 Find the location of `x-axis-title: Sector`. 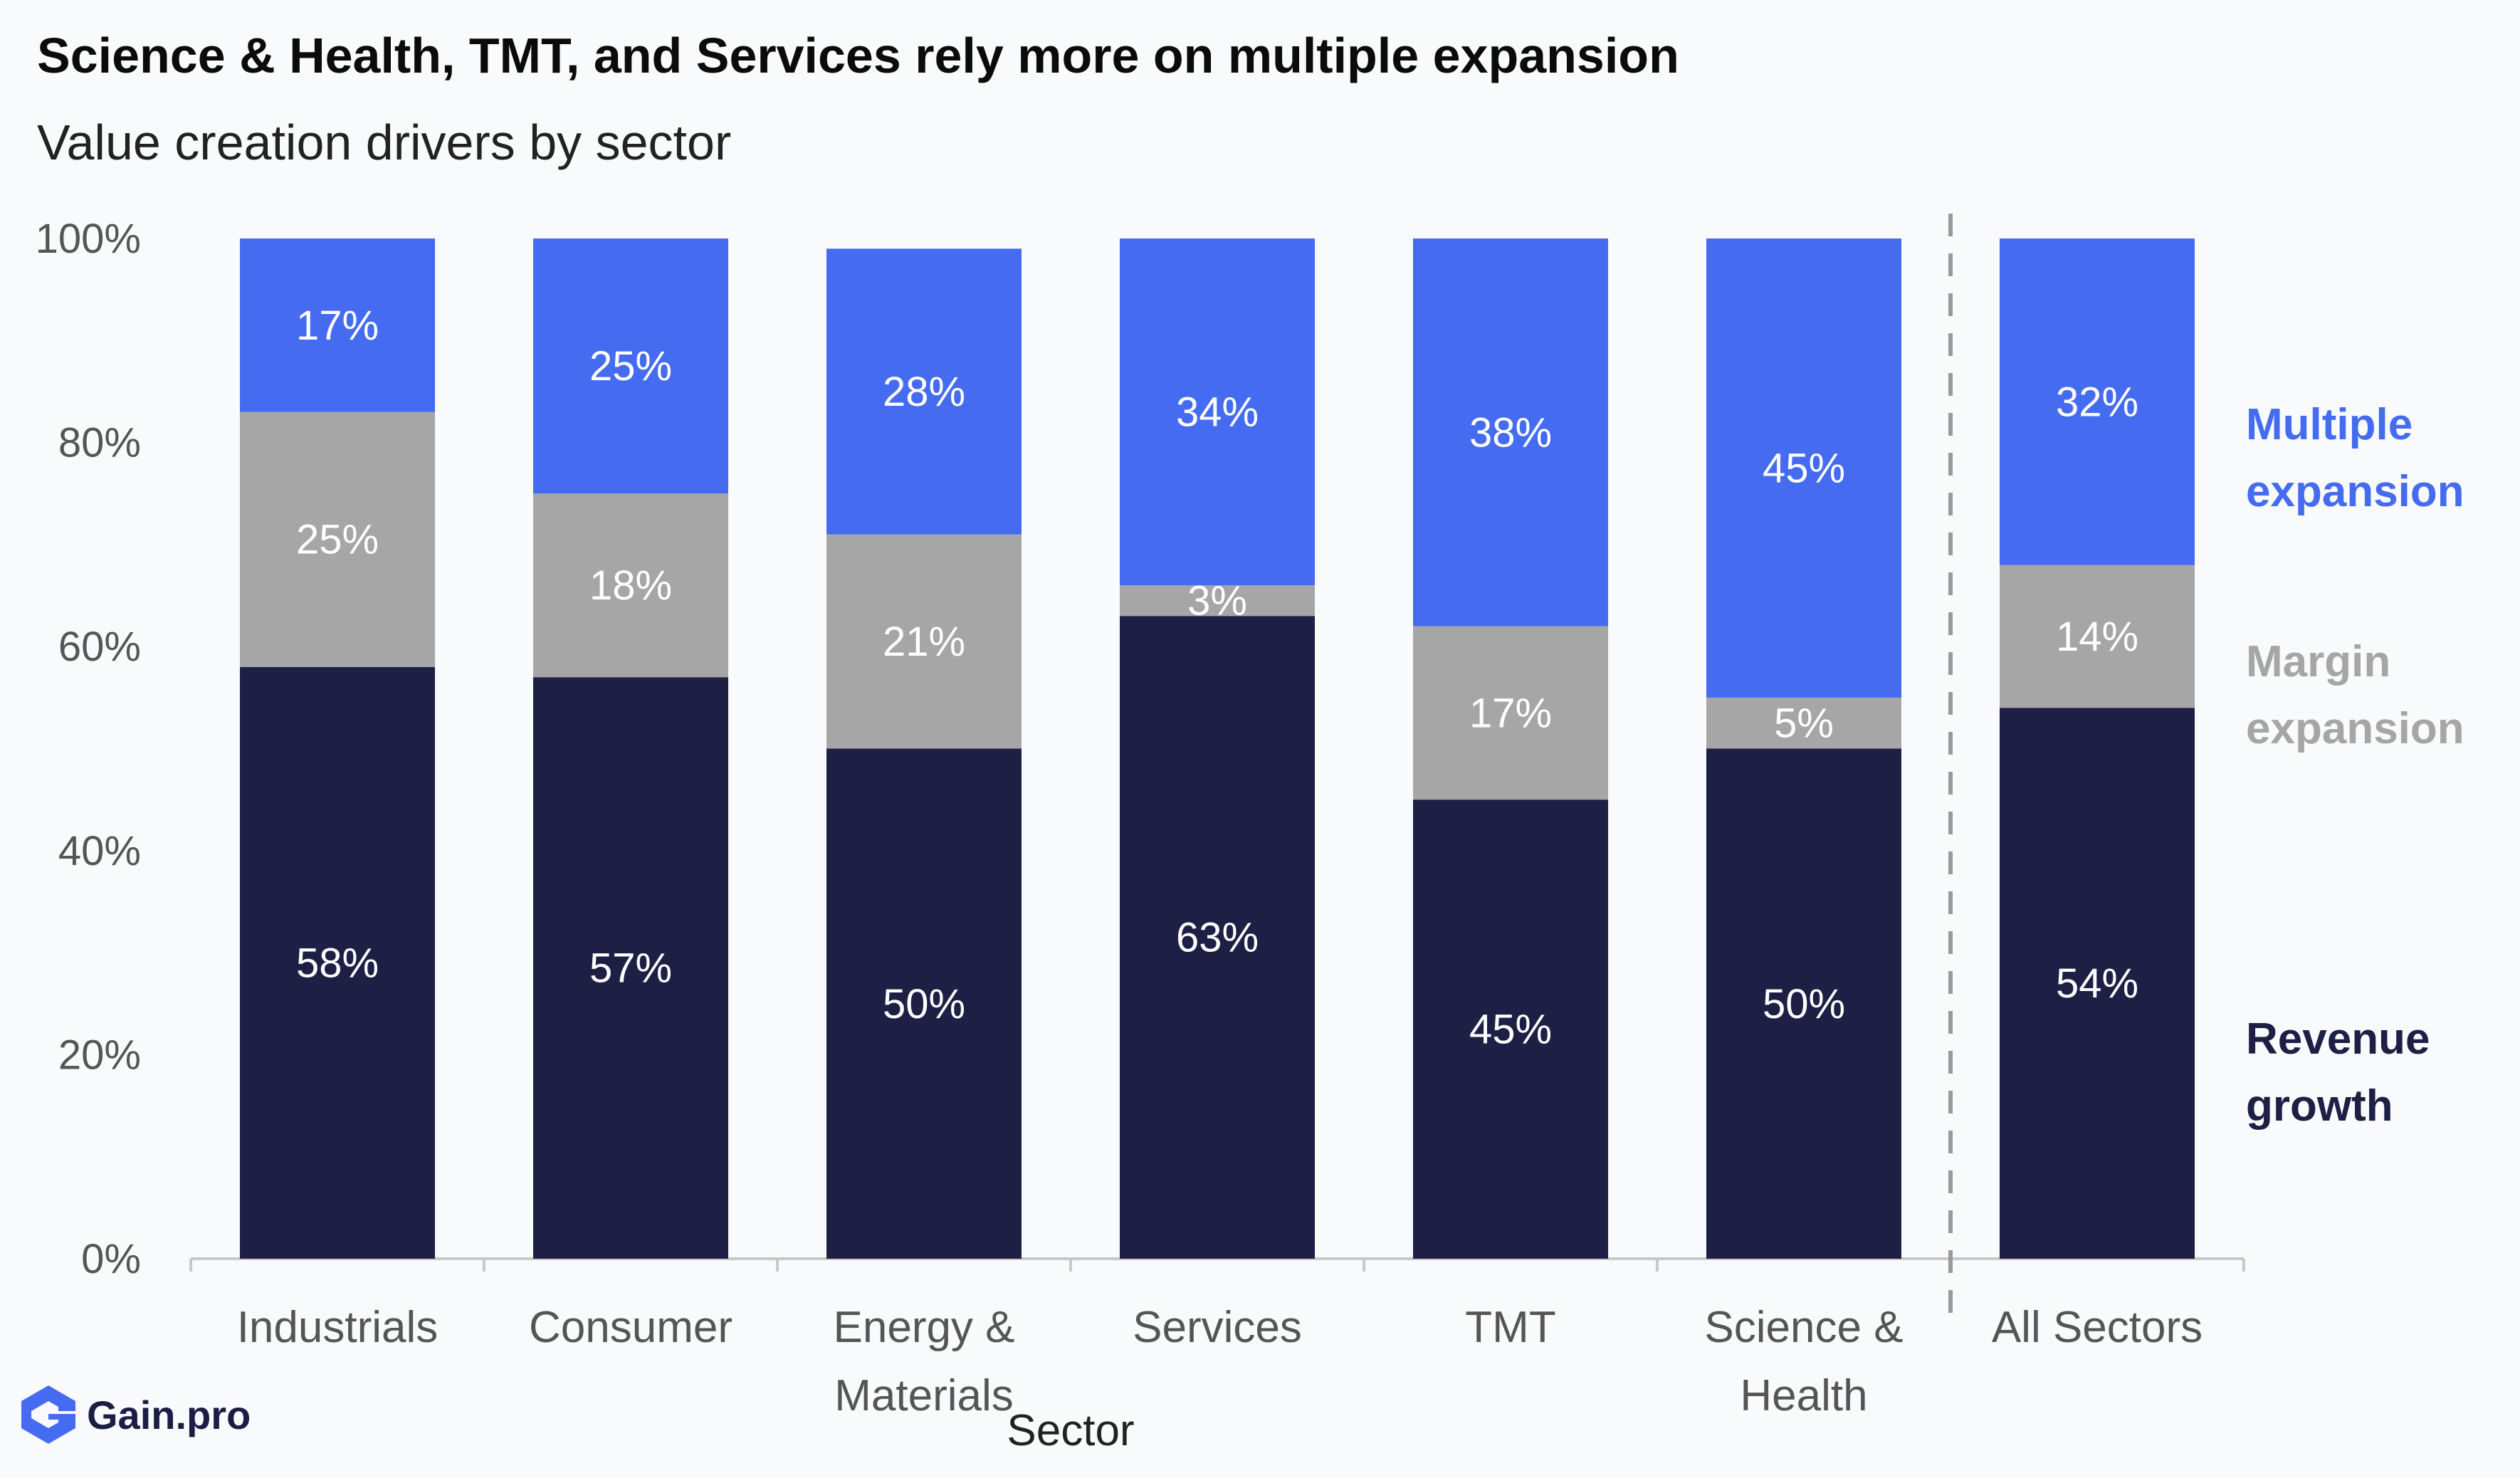

x-axis-title: Sector is located at coordinates (1070, 1431).